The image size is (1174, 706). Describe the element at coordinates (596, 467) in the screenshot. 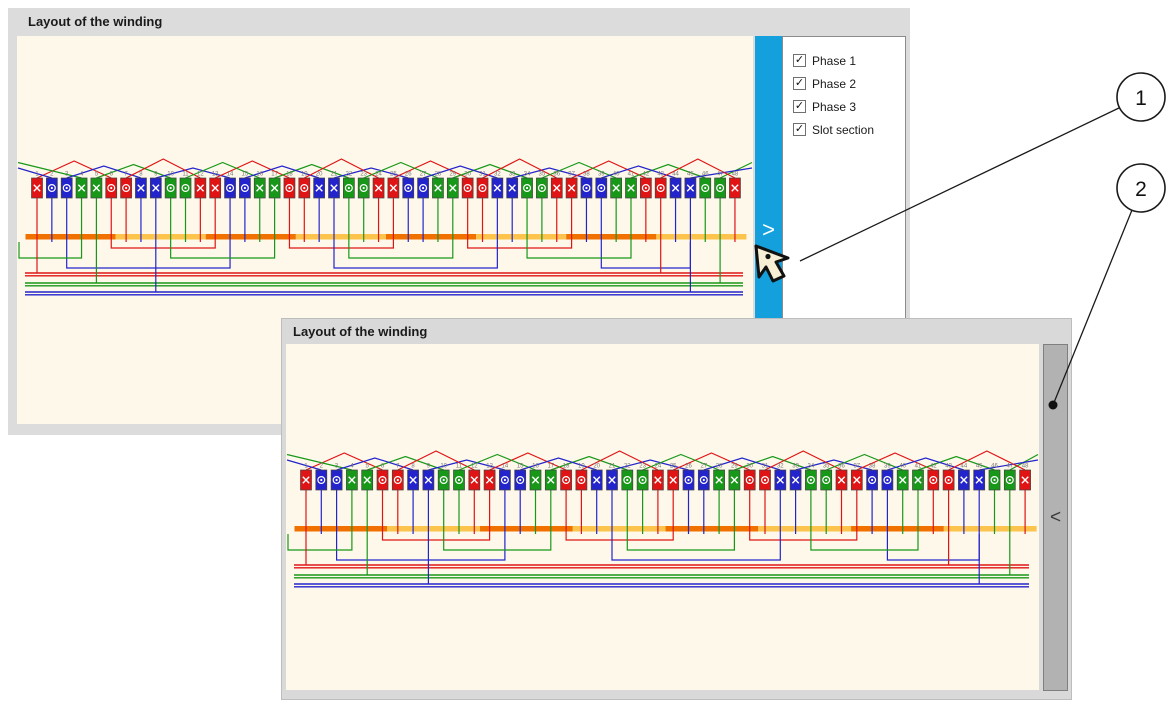

I see `slot-number: 20` at that location.